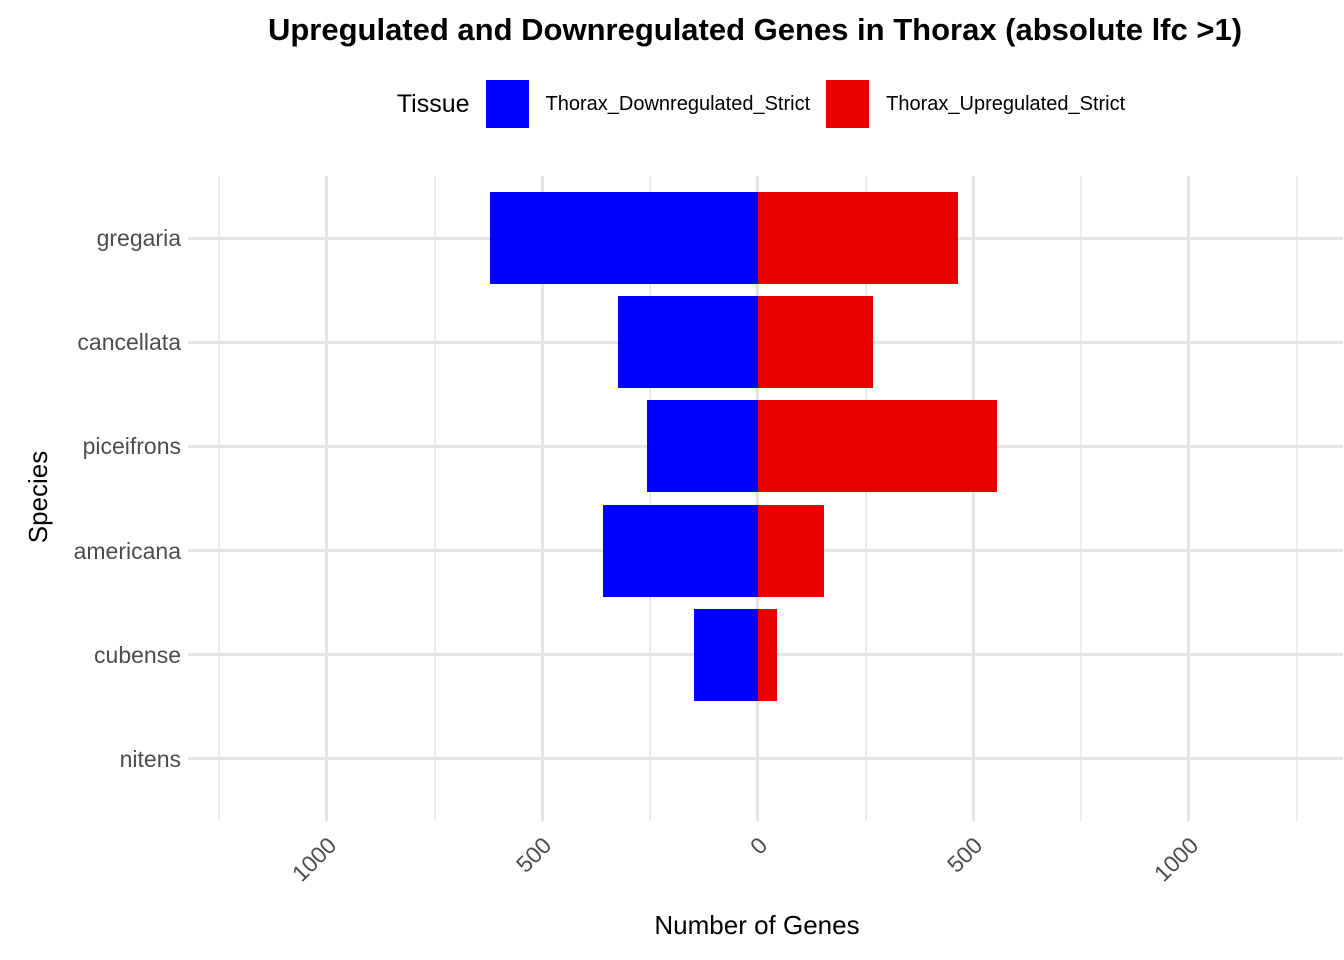  What do you see at coordinates (534, 855) in the screenshot?
I see `x-axis-tick-label: 500` at bounding box center [534, 855].